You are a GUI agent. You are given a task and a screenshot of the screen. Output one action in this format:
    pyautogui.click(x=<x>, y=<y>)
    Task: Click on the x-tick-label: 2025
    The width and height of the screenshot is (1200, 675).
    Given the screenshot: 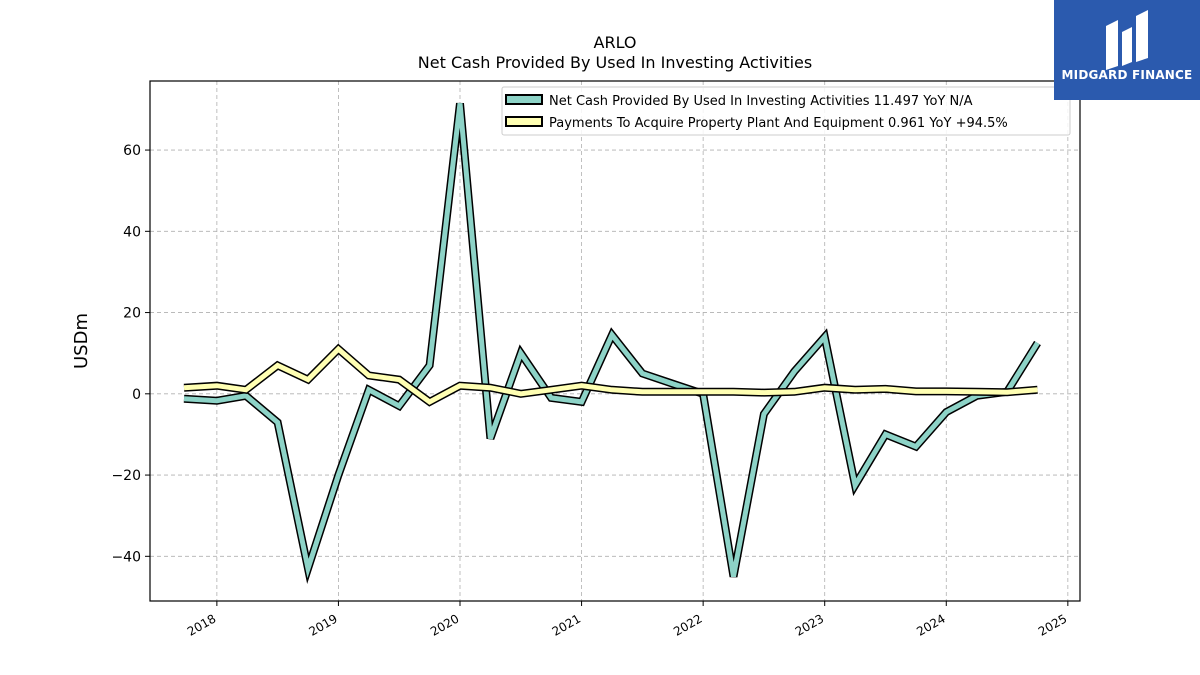 What is the action you would take?
    pyautogui.click(x=1052, y=624)
    